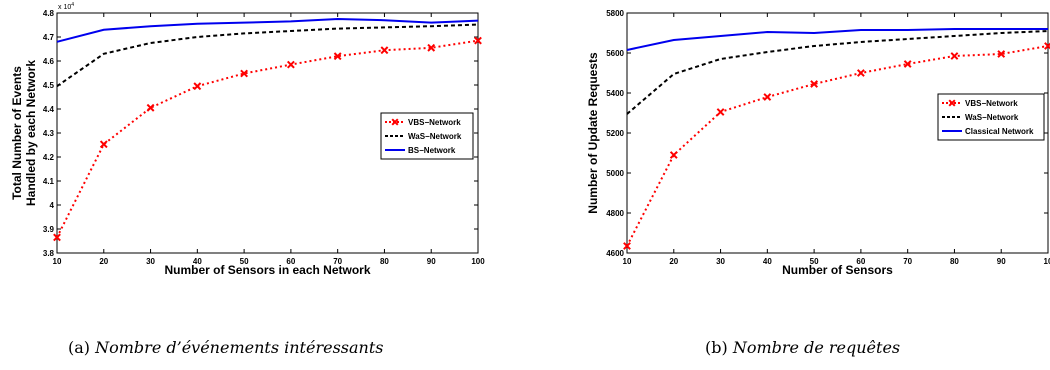 This screenshot has width=1050, height=370. What do you see at coordinates (816, 347) in the screenshot?
I see `caption-b-text: Nombre de requêtes` at bounding box center [816, 347].